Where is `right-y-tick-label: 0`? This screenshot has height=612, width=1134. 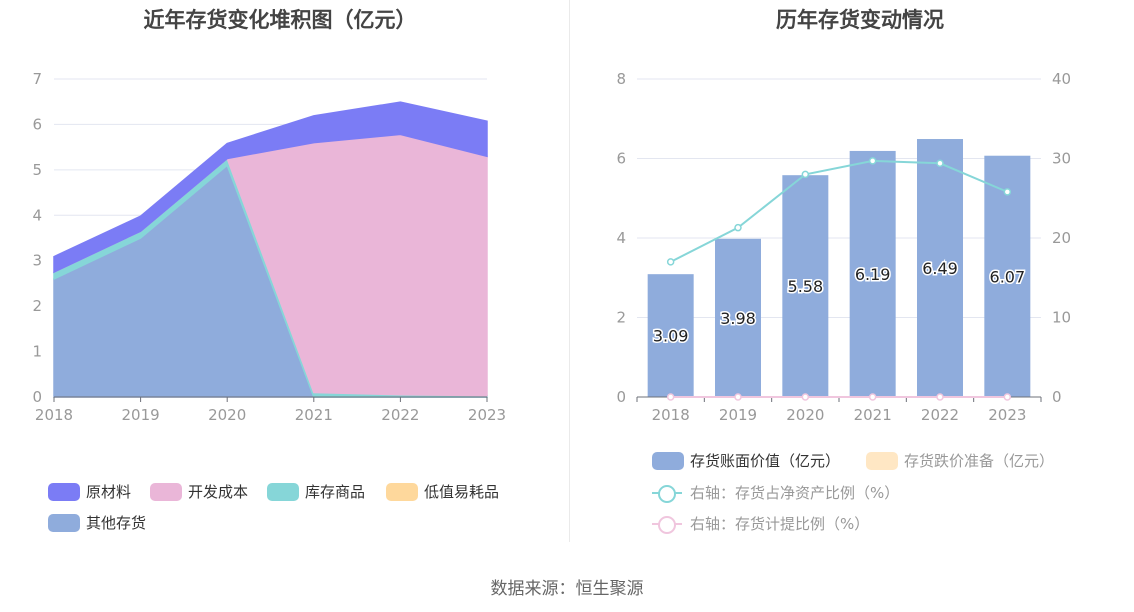 right-y-tick-label: 0 is located at coordinates (1057, 397).